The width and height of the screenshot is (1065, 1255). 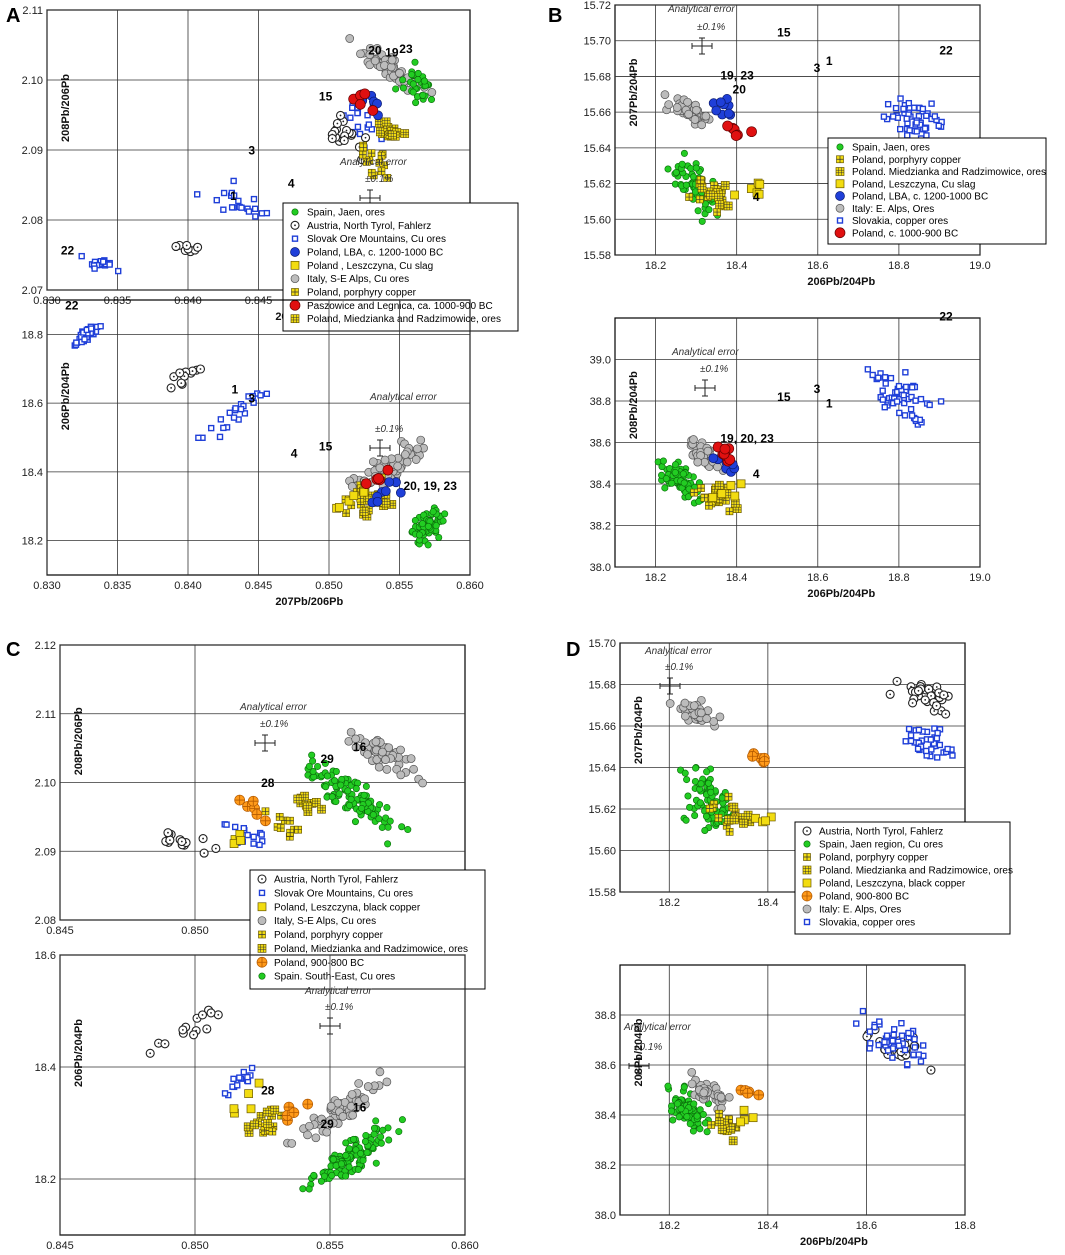 What do you see at coordinates (639, 1066) in the screenshot?
I see `error-bar` at bounding box center [639, 1066].